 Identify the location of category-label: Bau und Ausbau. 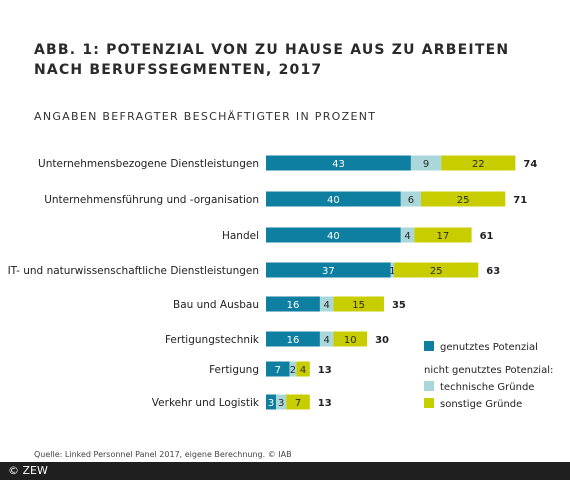
(216, 305).